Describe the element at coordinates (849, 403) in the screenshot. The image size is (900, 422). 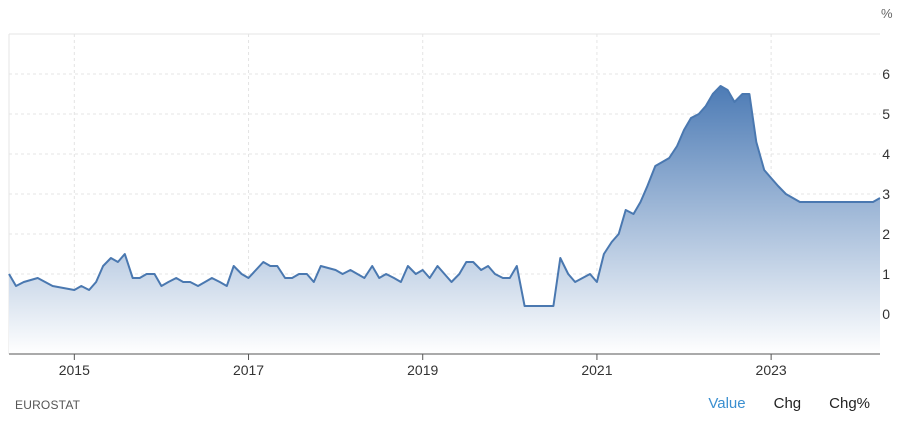
I see `tab-chg-percent: Chg%` at that location.